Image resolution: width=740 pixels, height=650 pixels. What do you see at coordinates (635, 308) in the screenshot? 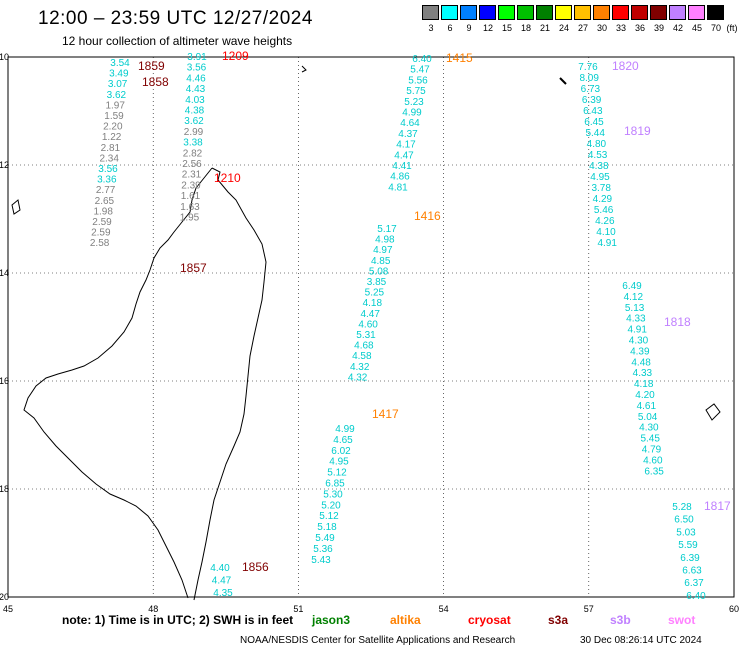
I see `wave-height-value: 5.13` at bounding box center [635, 308].